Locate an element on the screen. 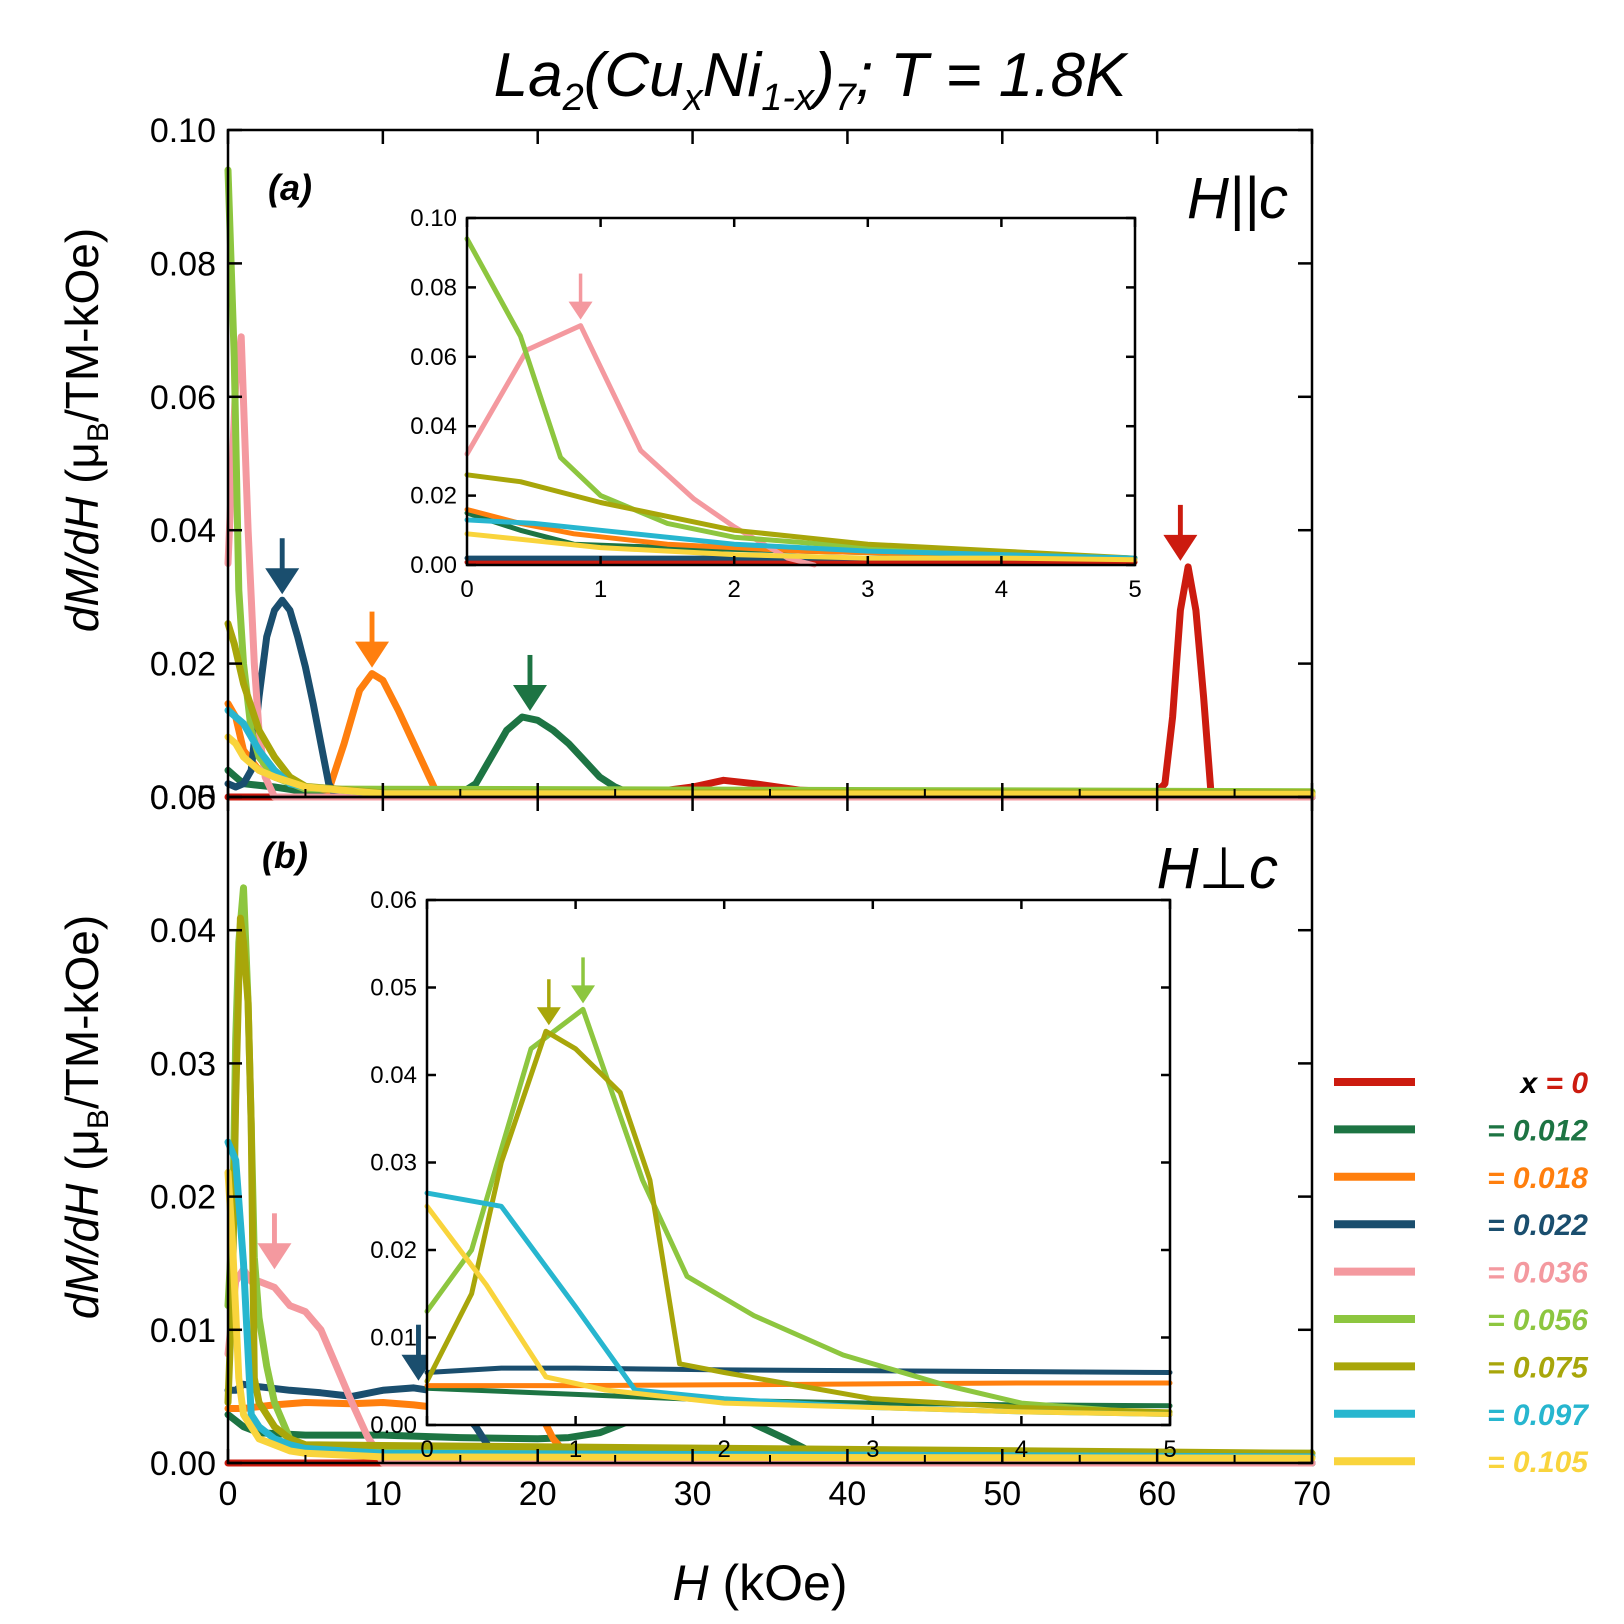  plot-frame is located at coordinates (801, 391).